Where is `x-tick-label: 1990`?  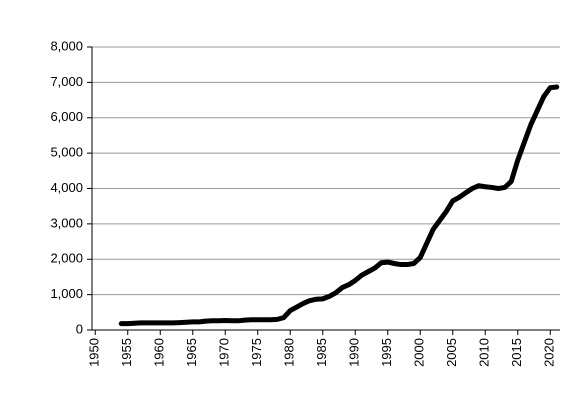 x-tick-label: 1990 is located at coordinates (354, 352).